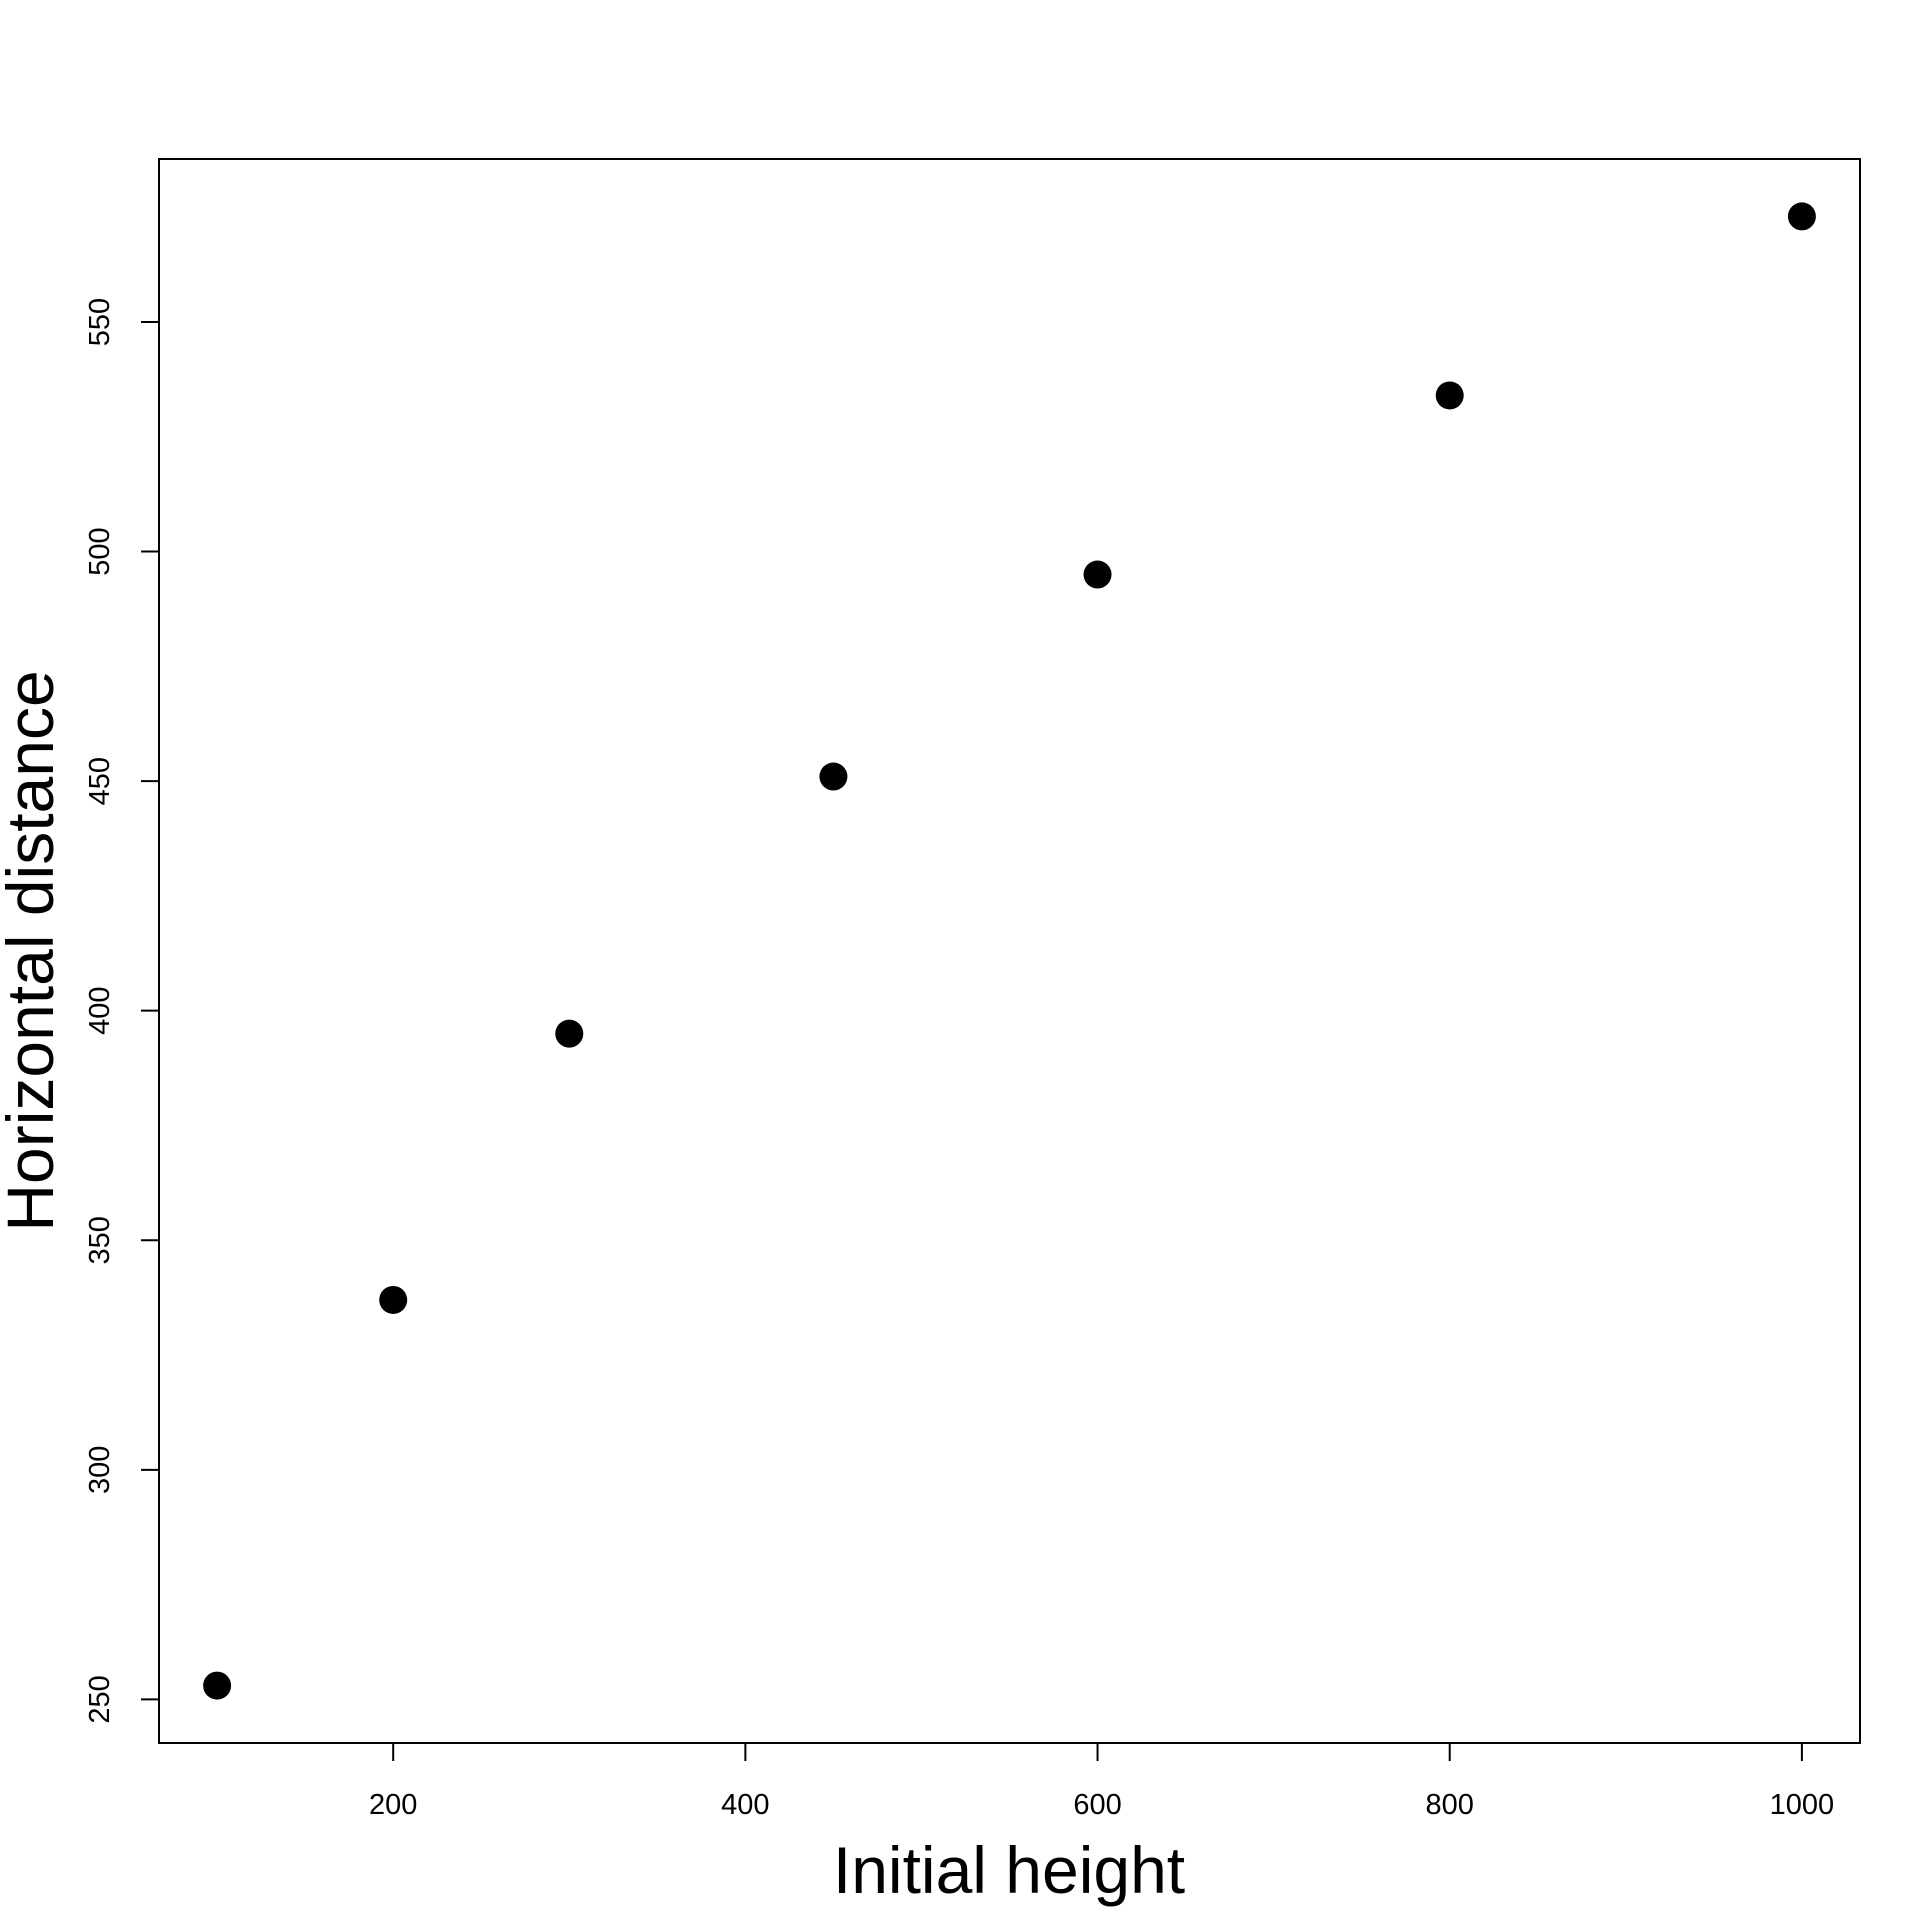  I want to click on x-tick-label: 1000, so click(1802, 1805).